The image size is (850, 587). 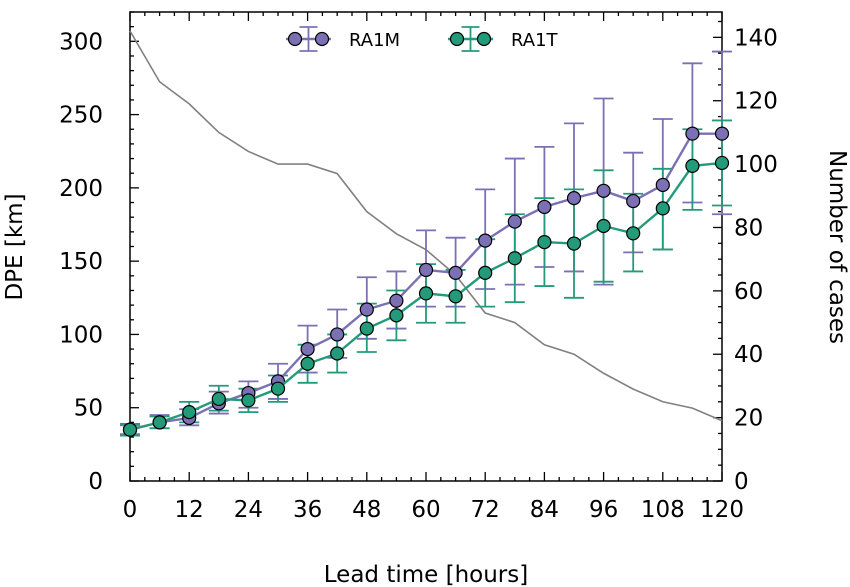 What do you see at coordinates (756, 38) in the screenshot?
I see `y2-tick-label: 140` at bounding box center [756, 38].